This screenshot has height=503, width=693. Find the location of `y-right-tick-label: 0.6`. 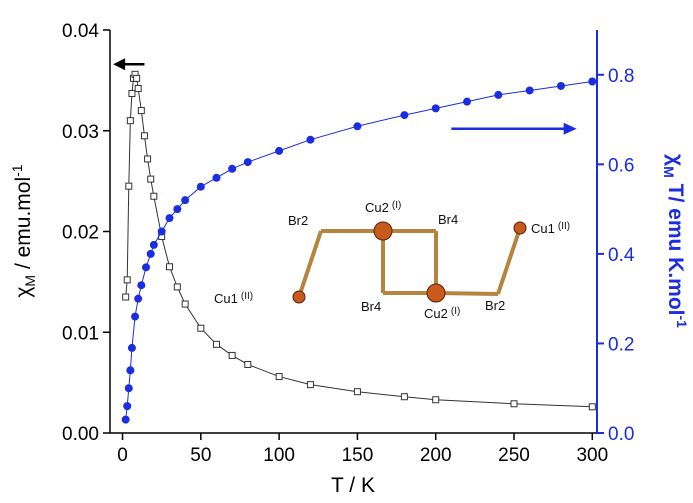

y-right-tick-label: 0.6 is located at coordinates (621, 165).